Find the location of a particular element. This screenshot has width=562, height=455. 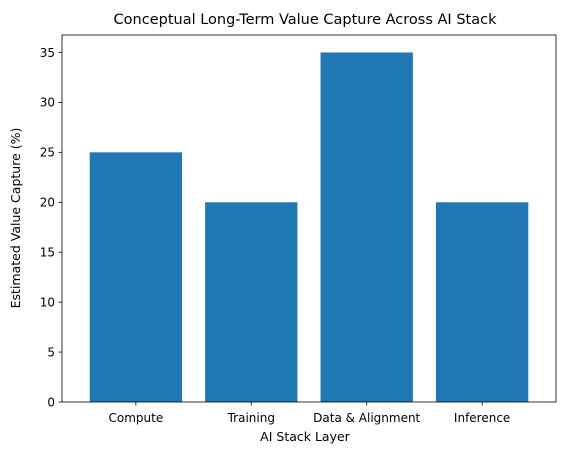

y-tick-label: 20 is located at coordinates (47, 203).